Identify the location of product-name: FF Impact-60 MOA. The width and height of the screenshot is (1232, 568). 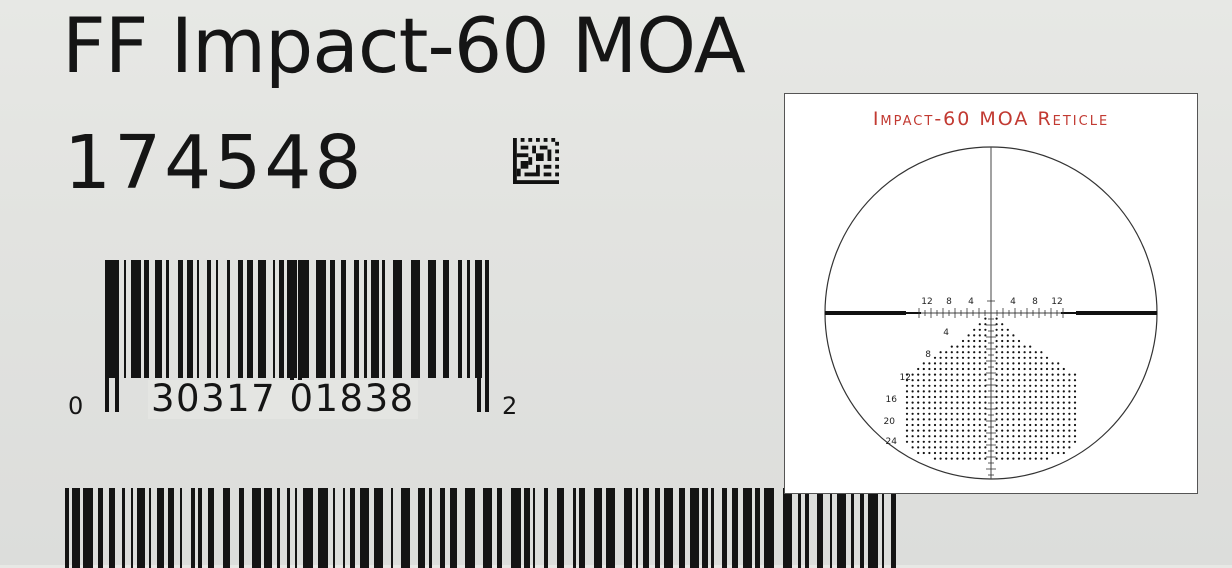
(404, 45).